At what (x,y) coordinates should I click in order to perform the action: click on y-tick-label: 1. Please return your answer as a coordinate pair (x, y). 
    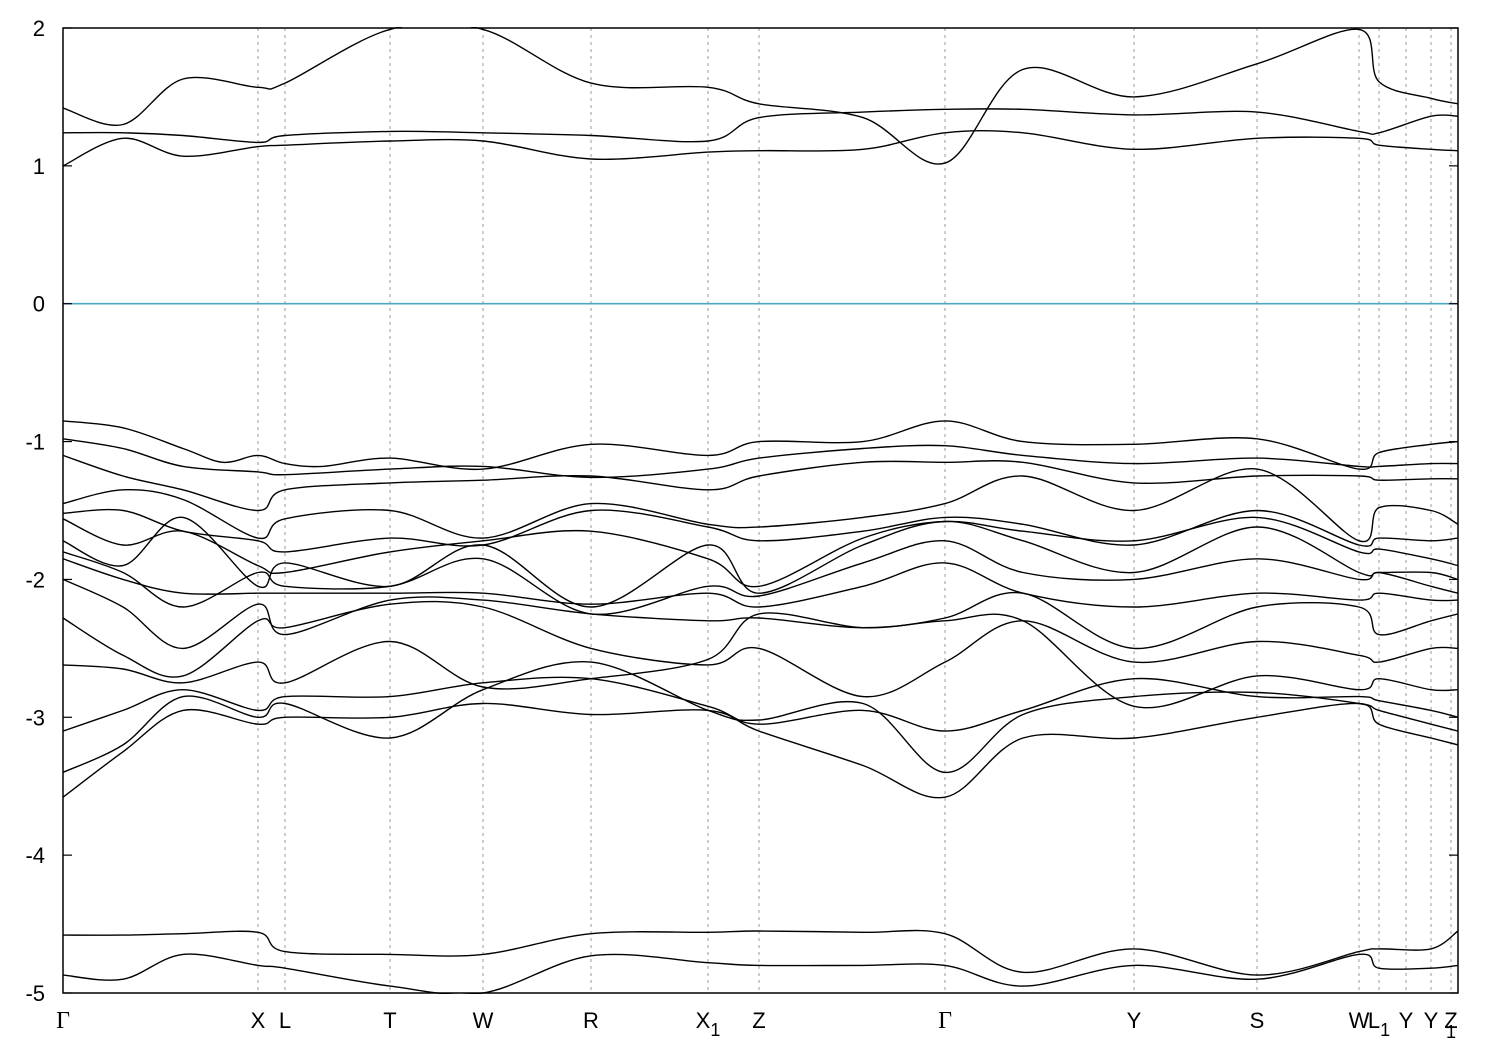
    Looking at the image, I should click on (39, 166).